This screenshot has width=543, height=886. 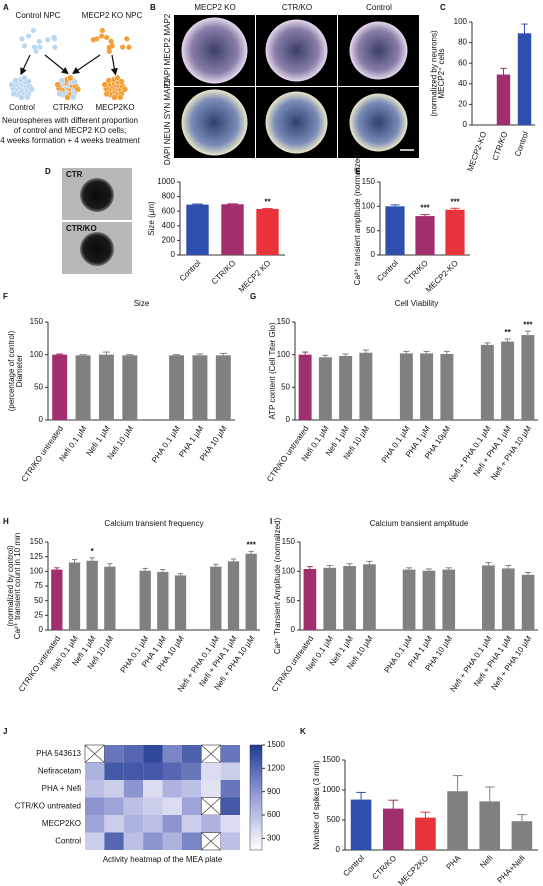 I want to click on row-label: CTR/KO untreated, so click(x=48, y=805).